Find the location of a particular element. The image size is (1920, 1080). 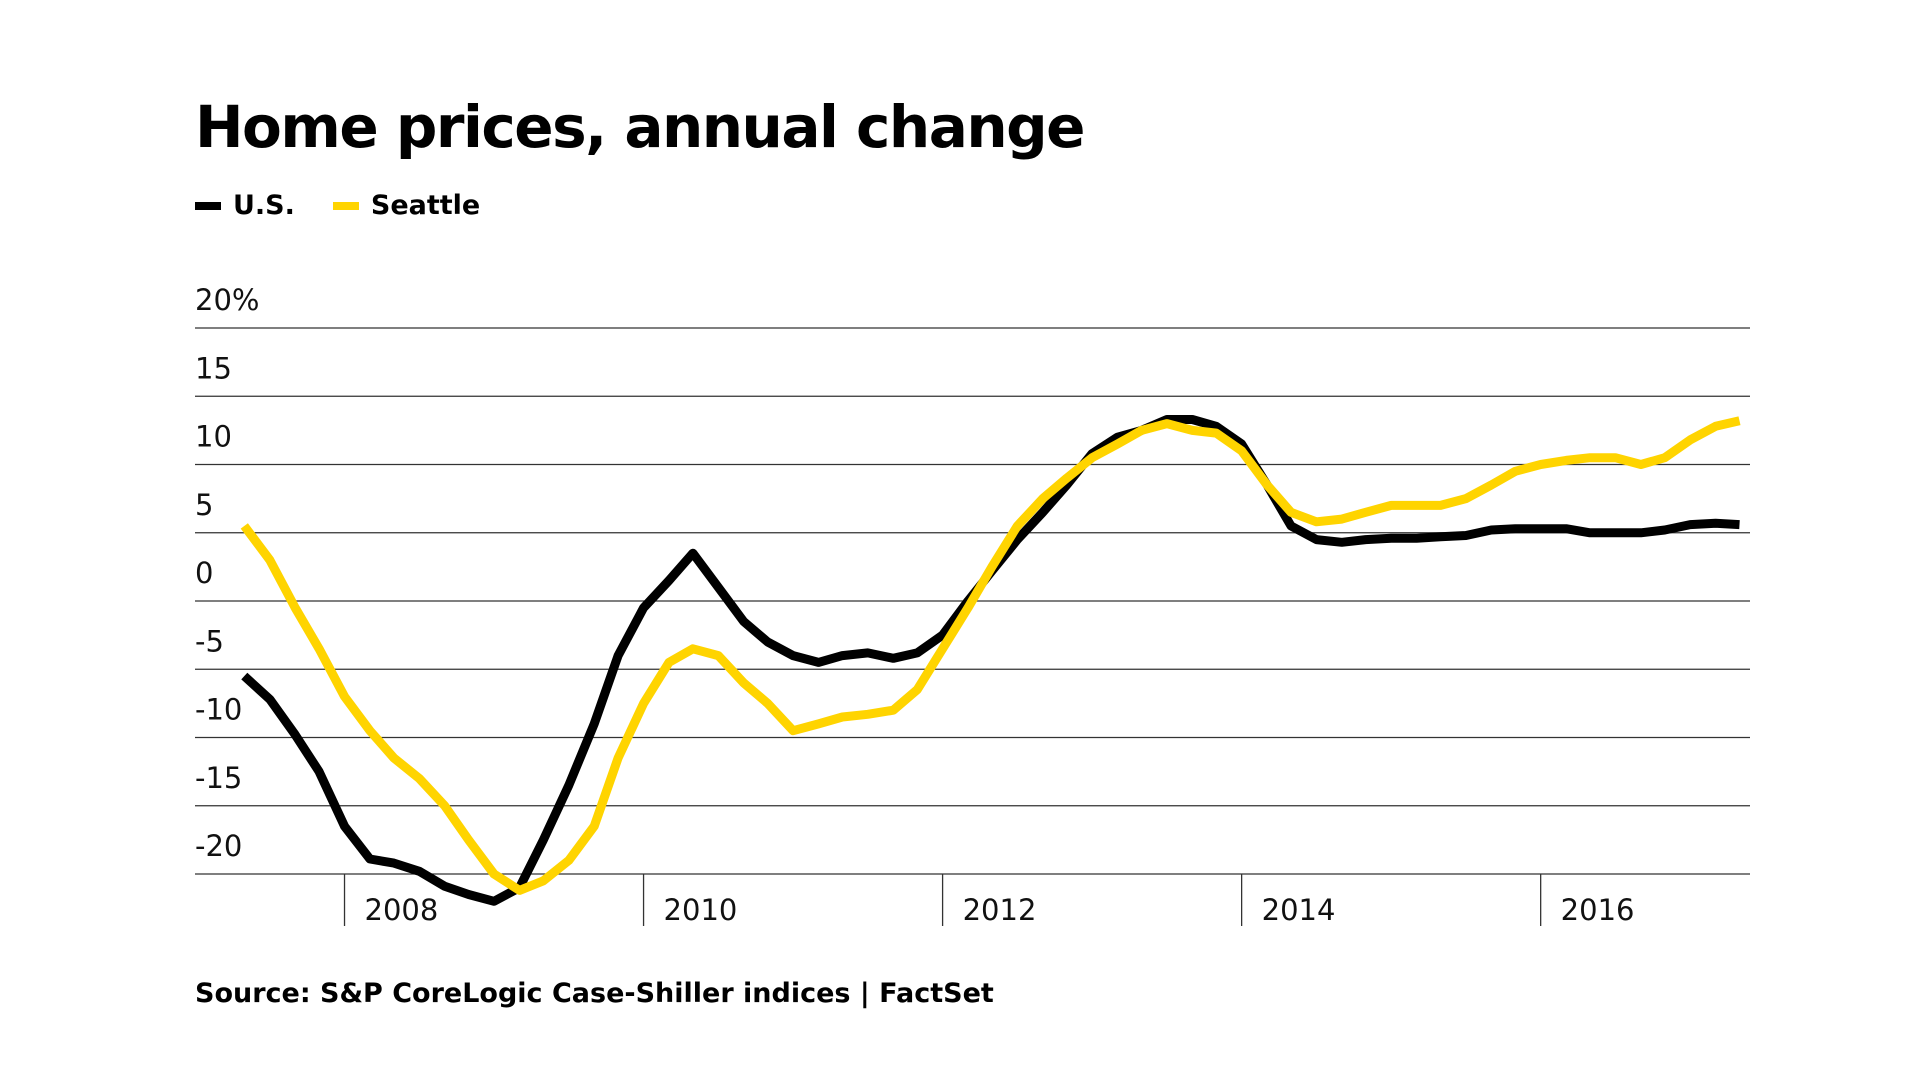

legend-label-seattle: Seattle is located at coordinates (425, 205).